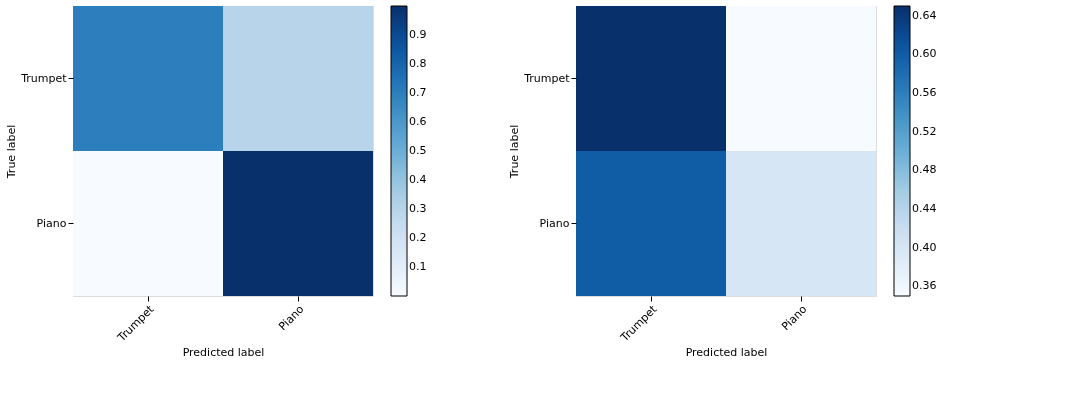 This screenshot has width=1078, height=419. Describe the element at coordinates (924, 92) in the screenshot. I see `color-bar-label: 0.56` at that location.